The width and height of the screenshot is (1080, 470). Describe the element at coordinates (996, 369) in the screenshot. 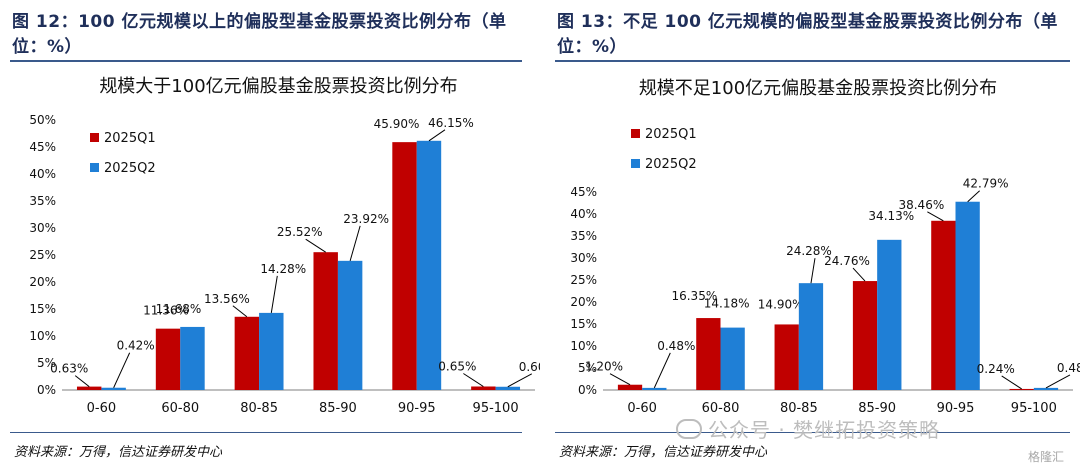

I see `data-label: 0.24%` at that location.